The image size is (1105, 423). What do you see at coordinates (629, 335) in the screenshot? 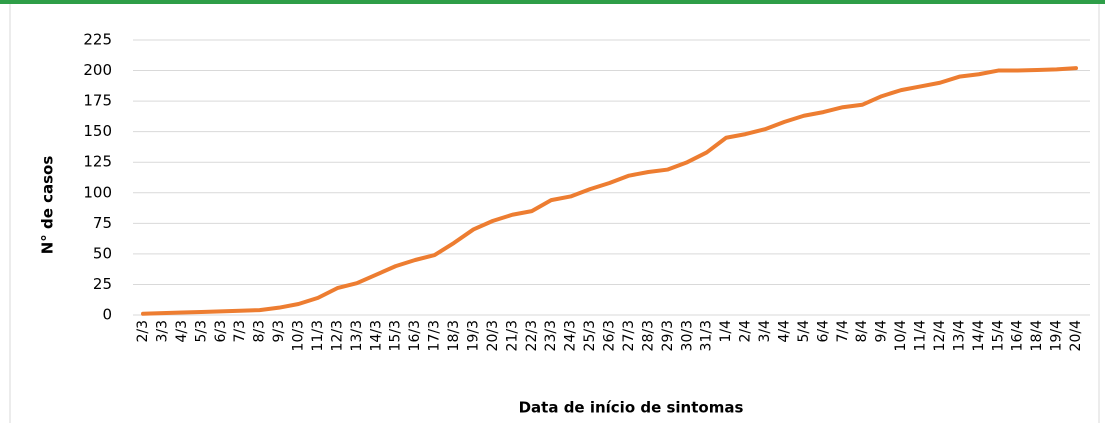
I see `x-tick-label: 27/3` at bounding box center [629, 335].